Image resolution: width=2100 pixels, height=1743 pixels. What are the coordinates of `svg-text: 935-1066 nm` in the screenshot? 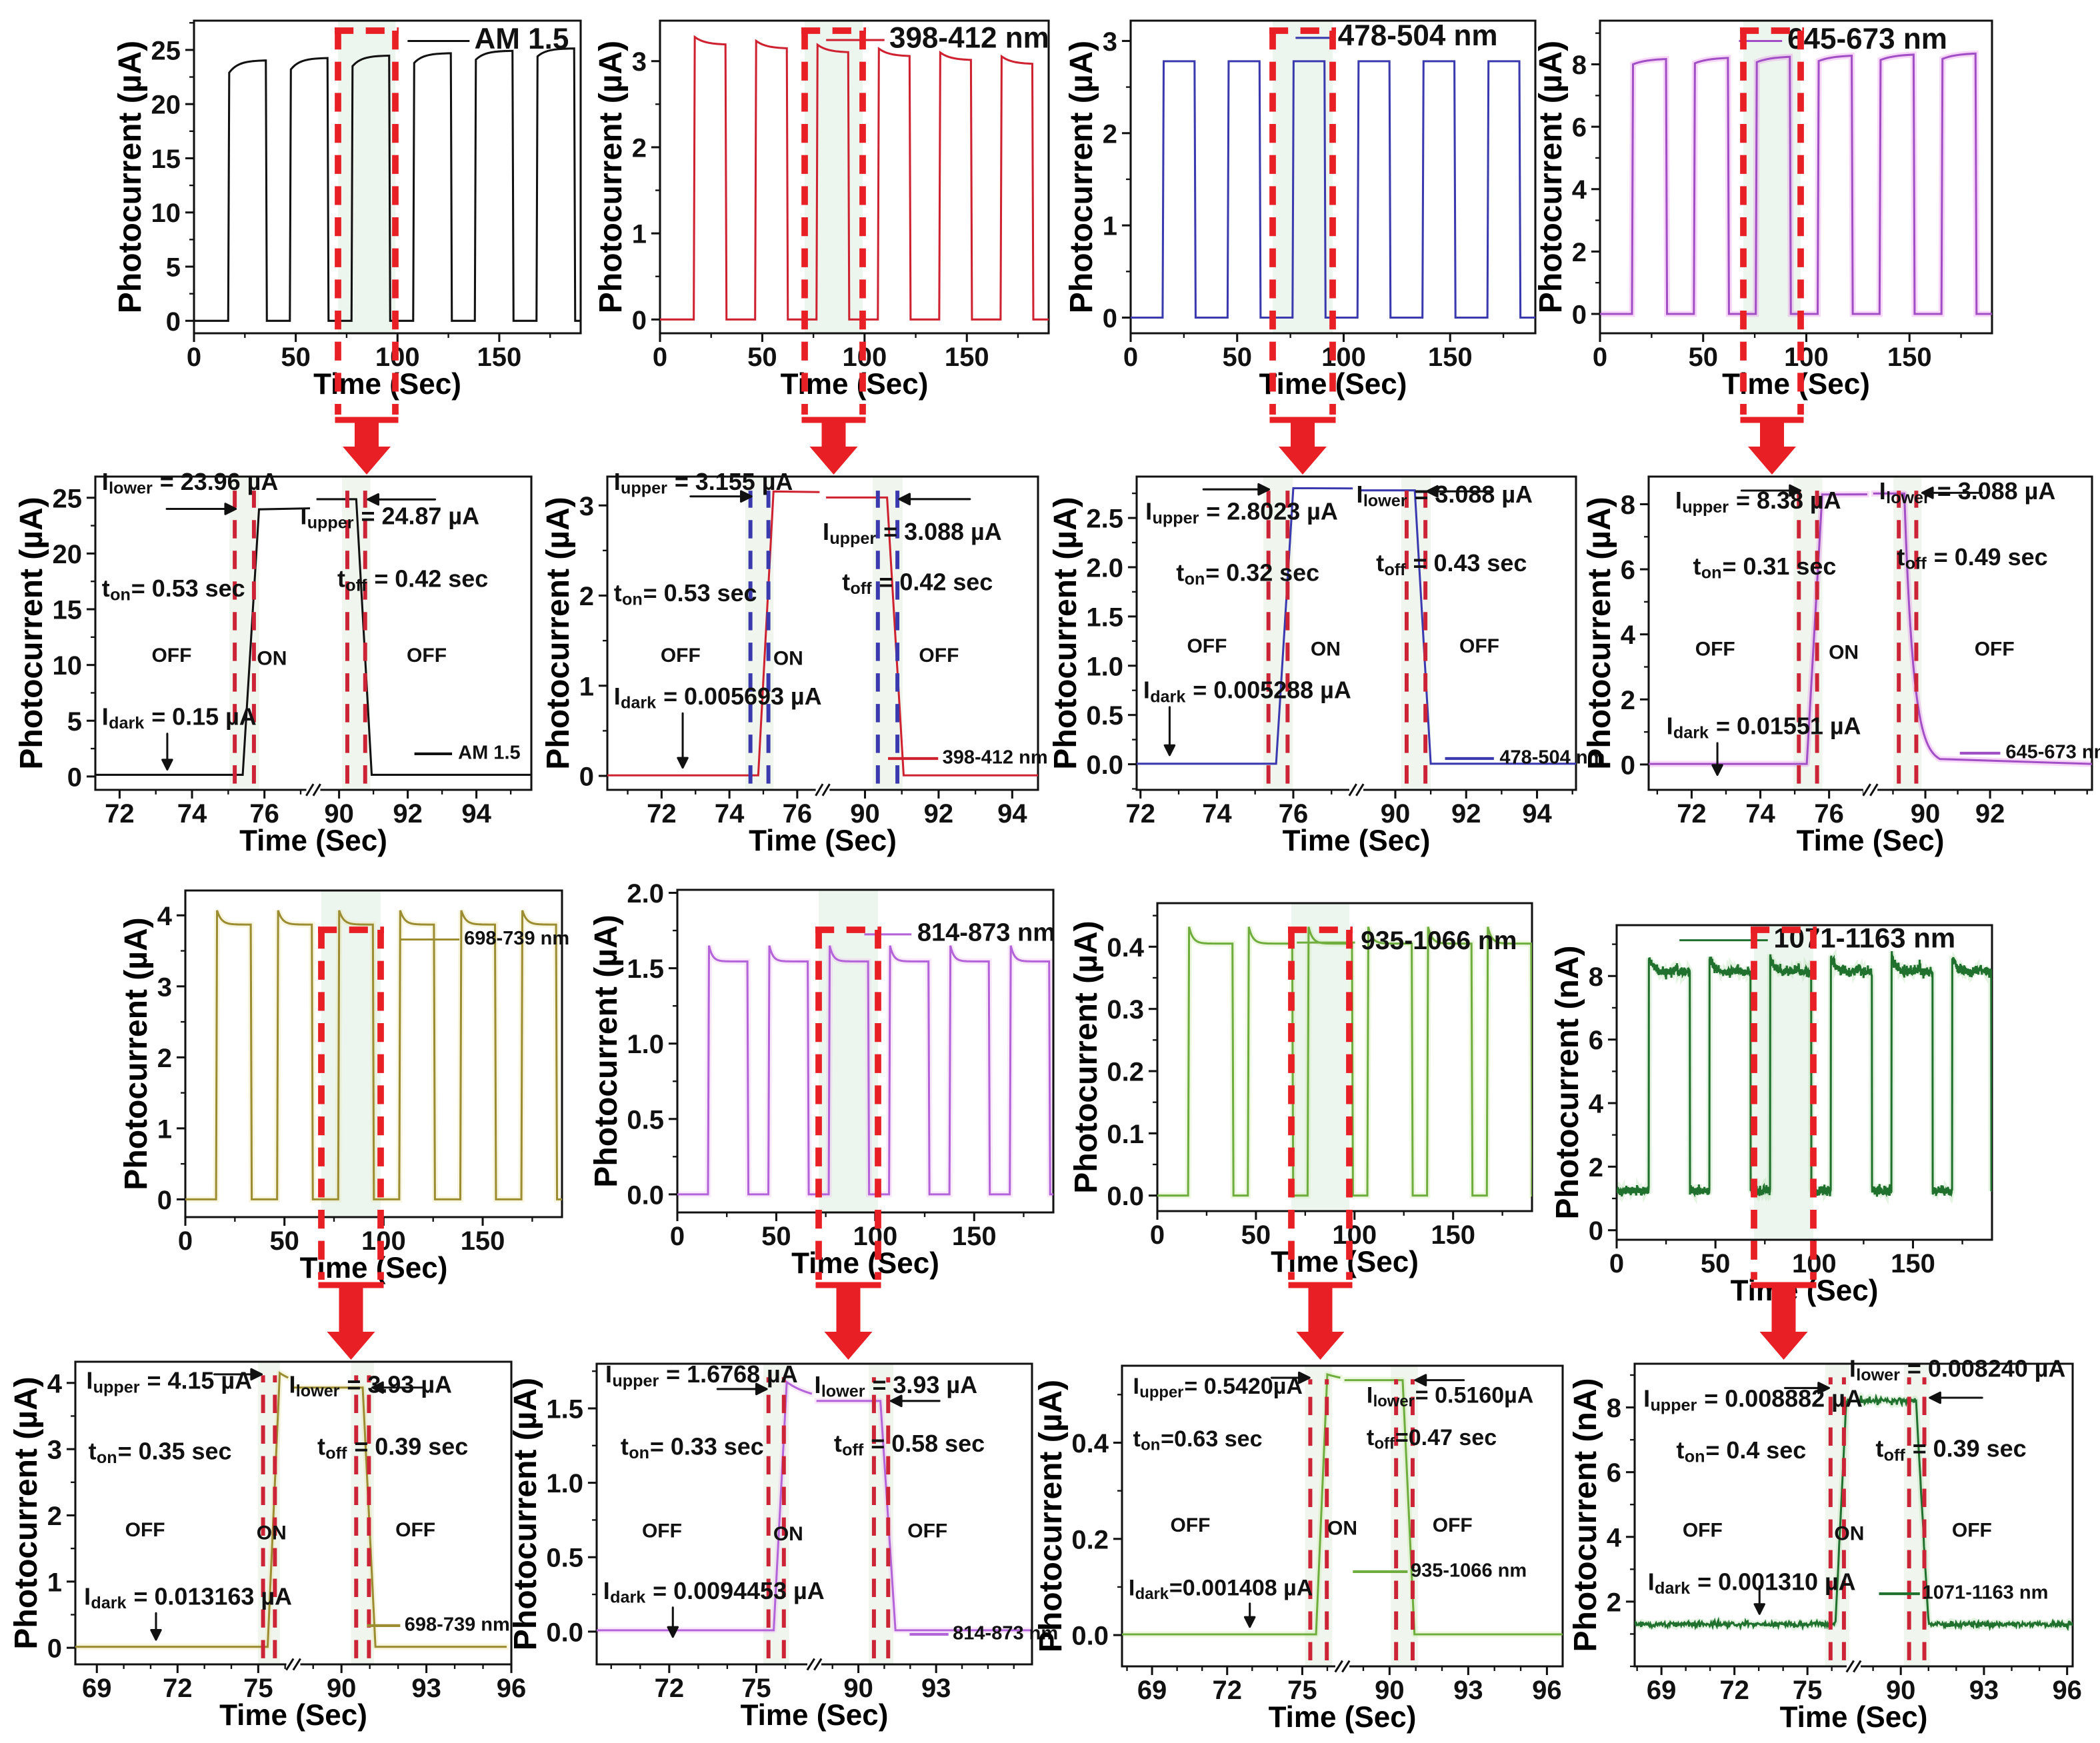 It's located at (1469, 1570).